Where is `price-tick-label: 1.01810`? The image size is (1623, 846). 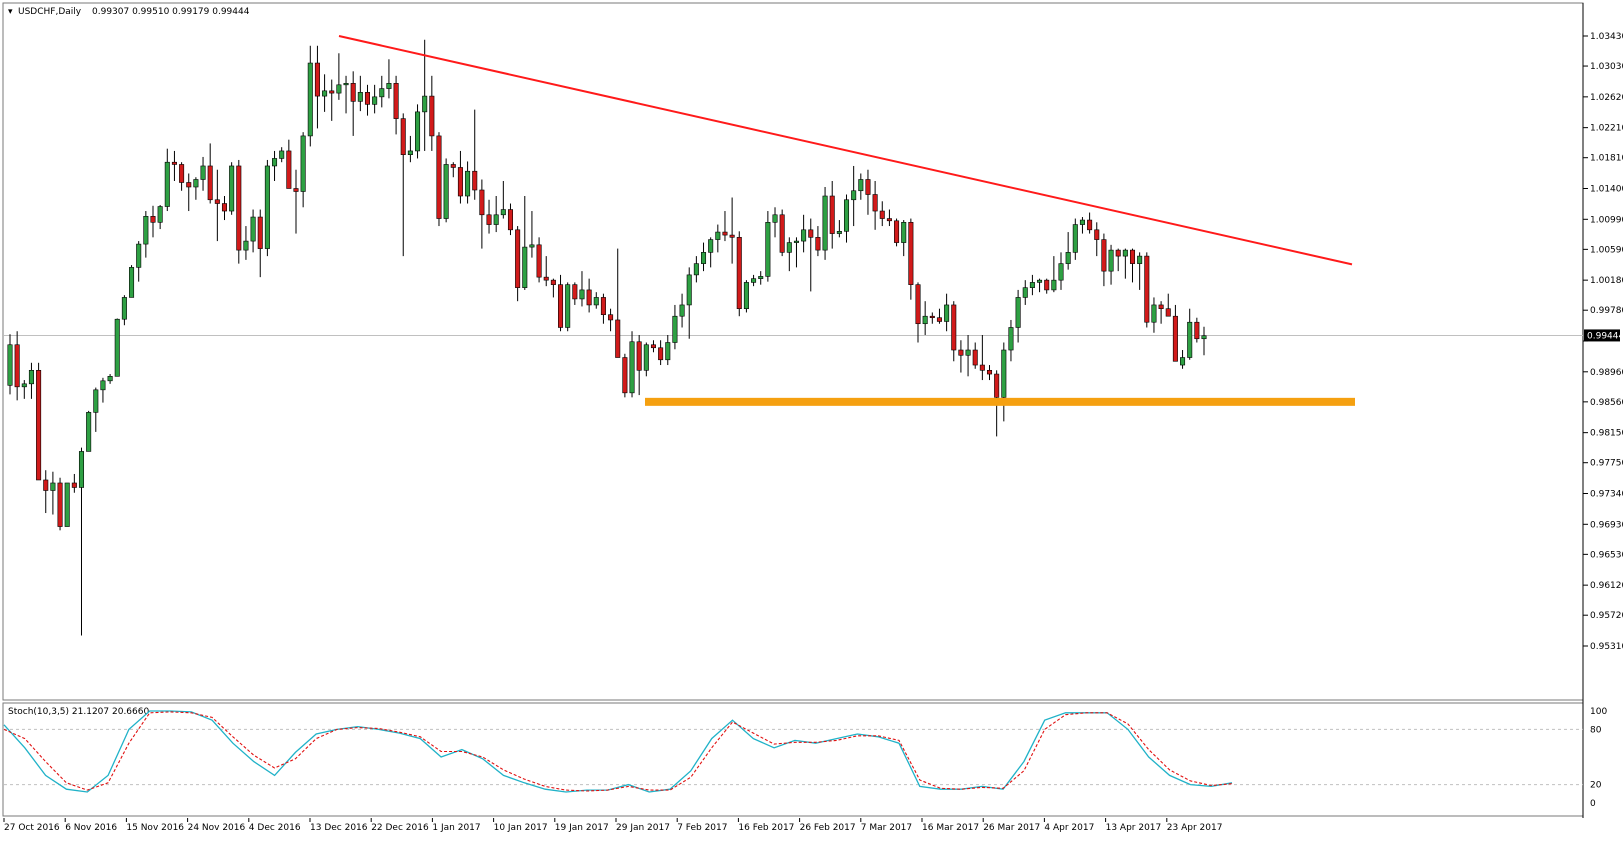 price-tick-label: 1.01810 is located at coordinates (1606, 159).